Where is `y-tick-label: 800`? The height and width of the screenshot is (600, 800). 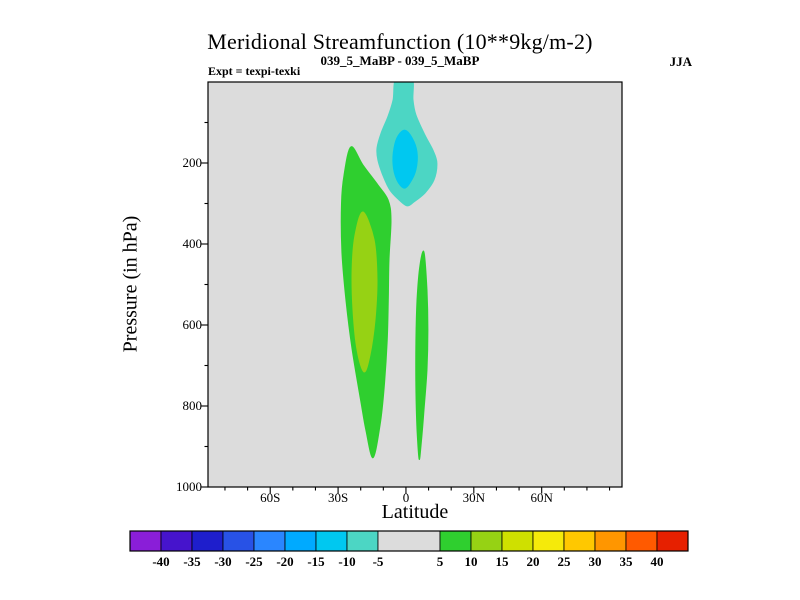 y-tick-label: 800 is located at coordinates (192, 405).